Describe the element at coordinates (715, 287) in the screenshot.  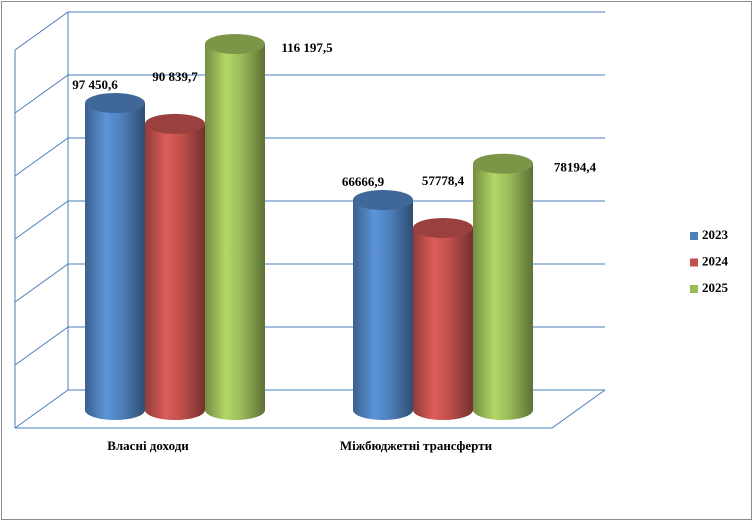
I see `legend-label: 2025` at that location.